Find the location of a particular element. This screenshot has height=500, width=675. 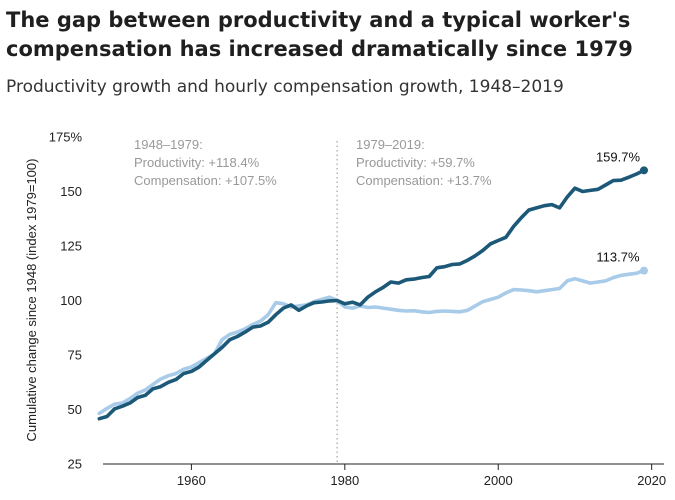

y-tick-label-25: 25 is located at coordinates (75, 464).